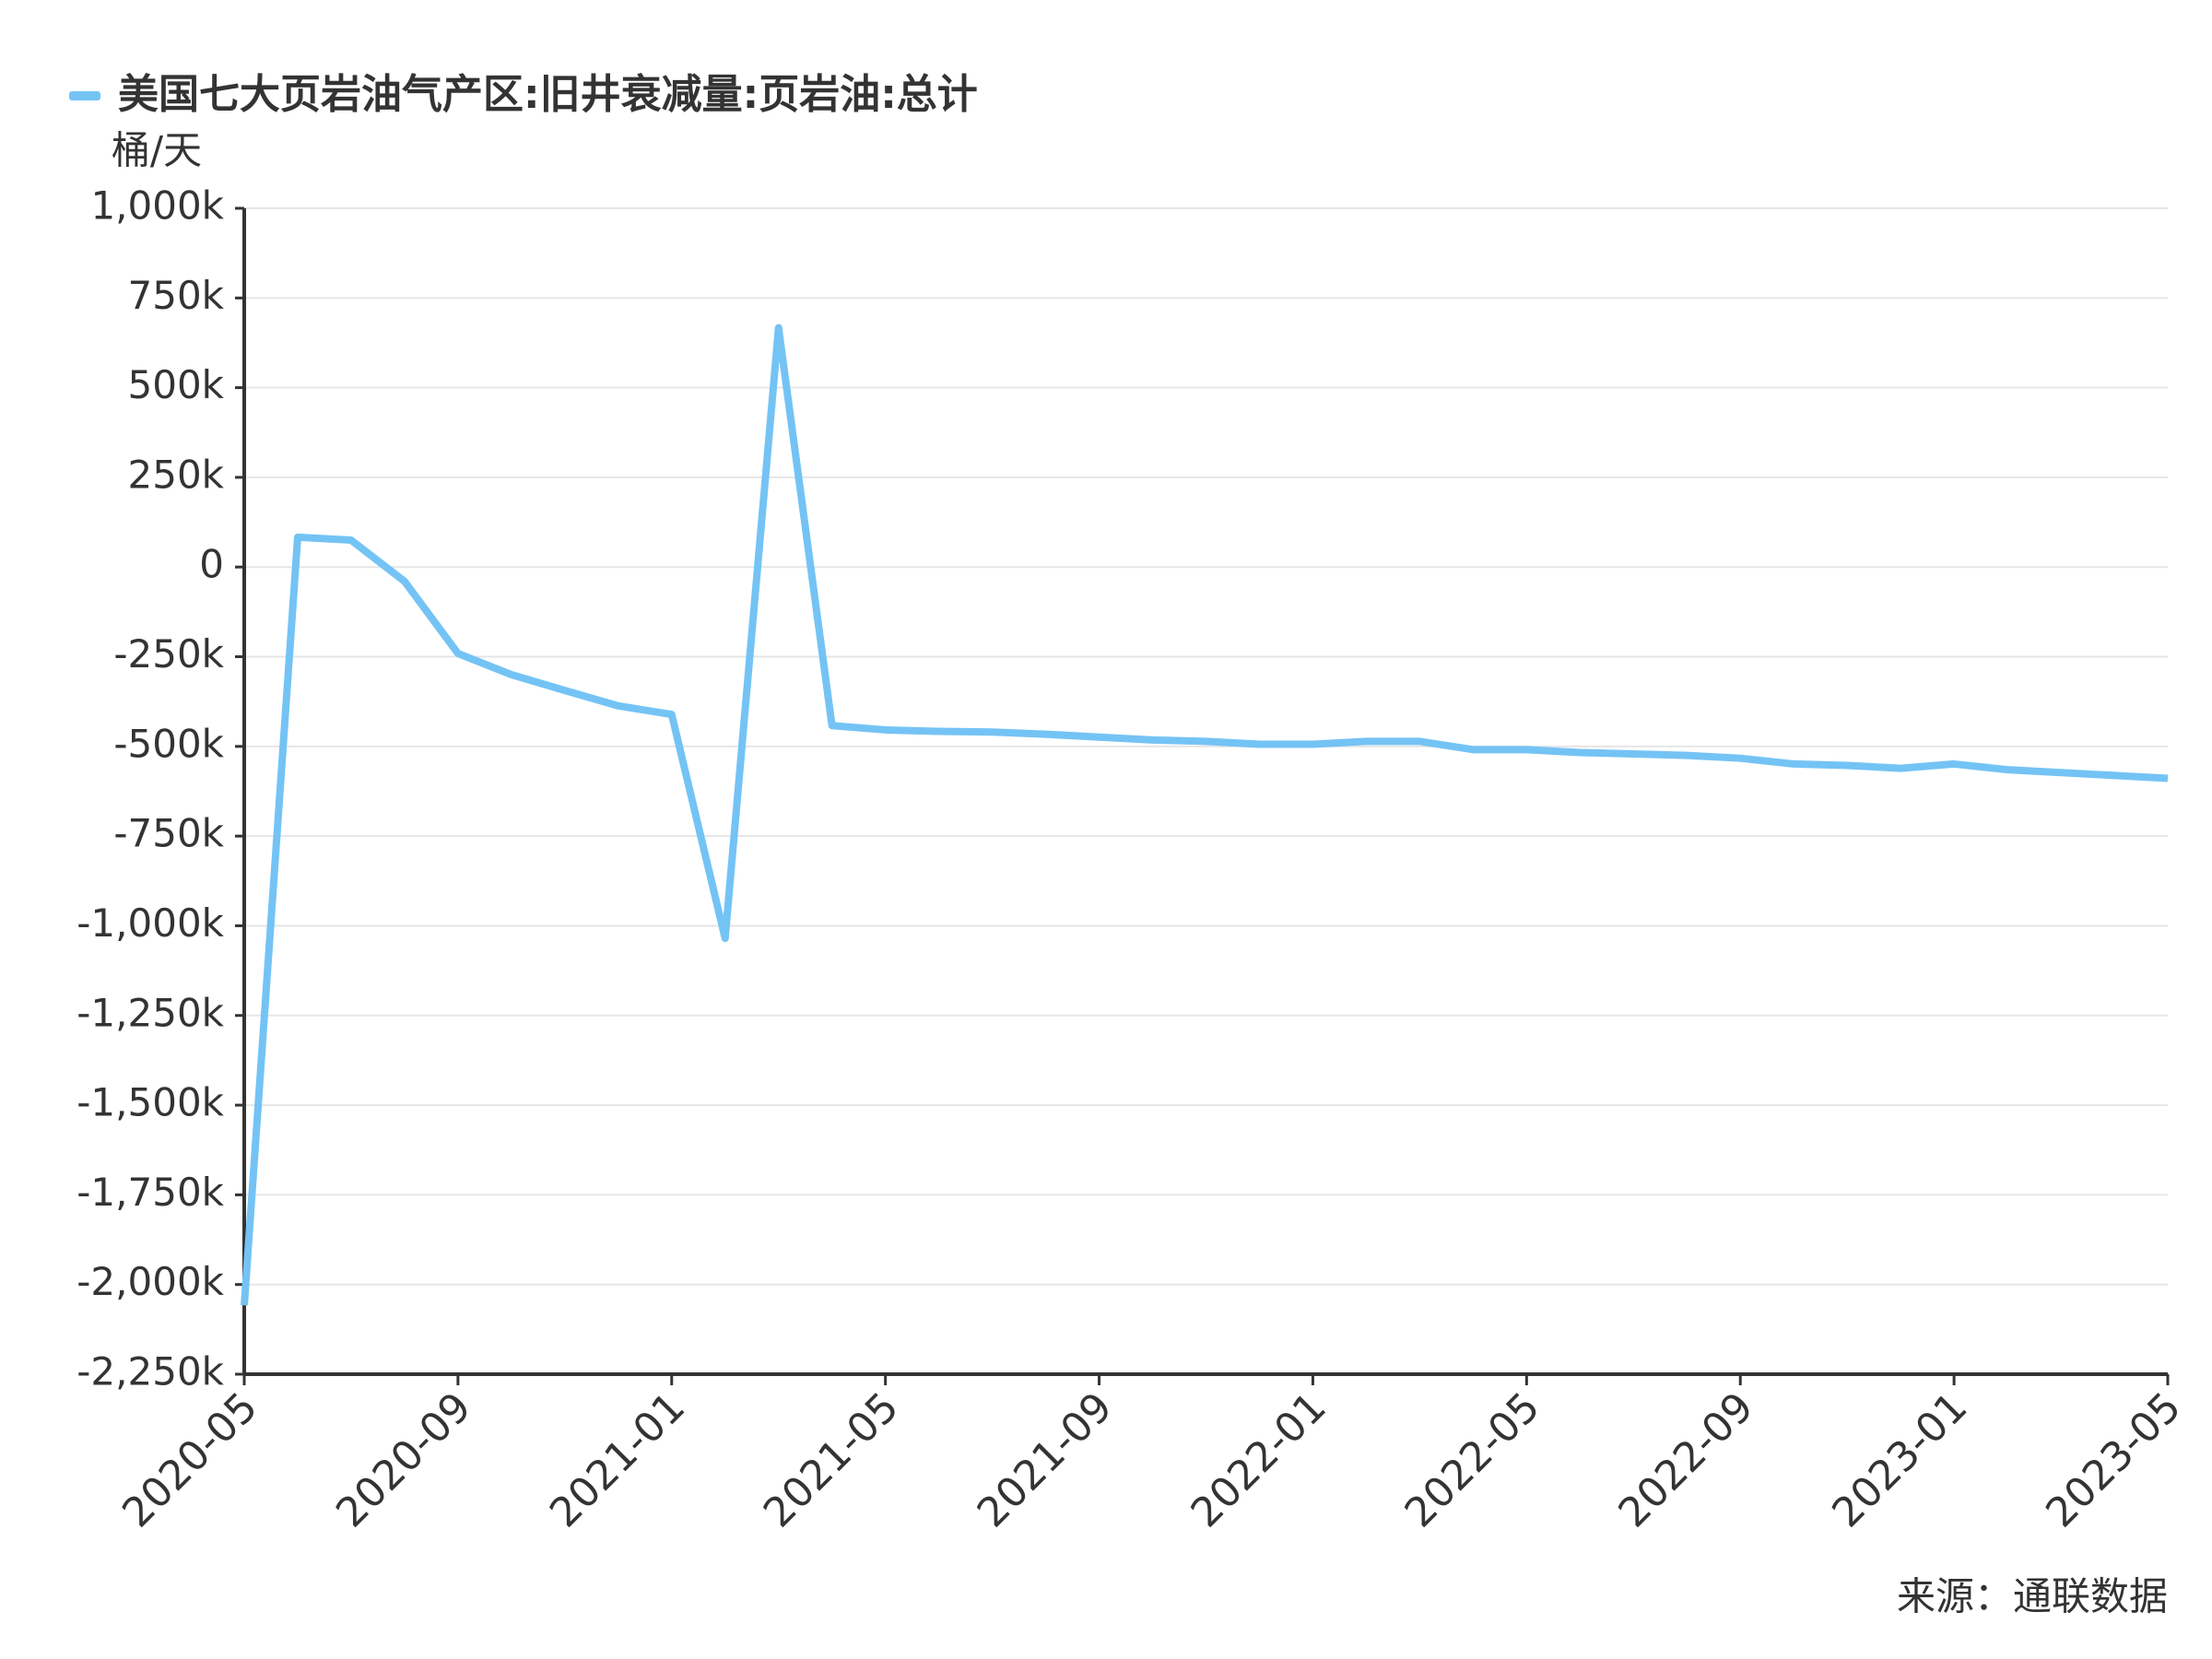 This screenshot has height=1659, width=2212. I want to click on y-tick-label: -1,000k, so click(150, 923).